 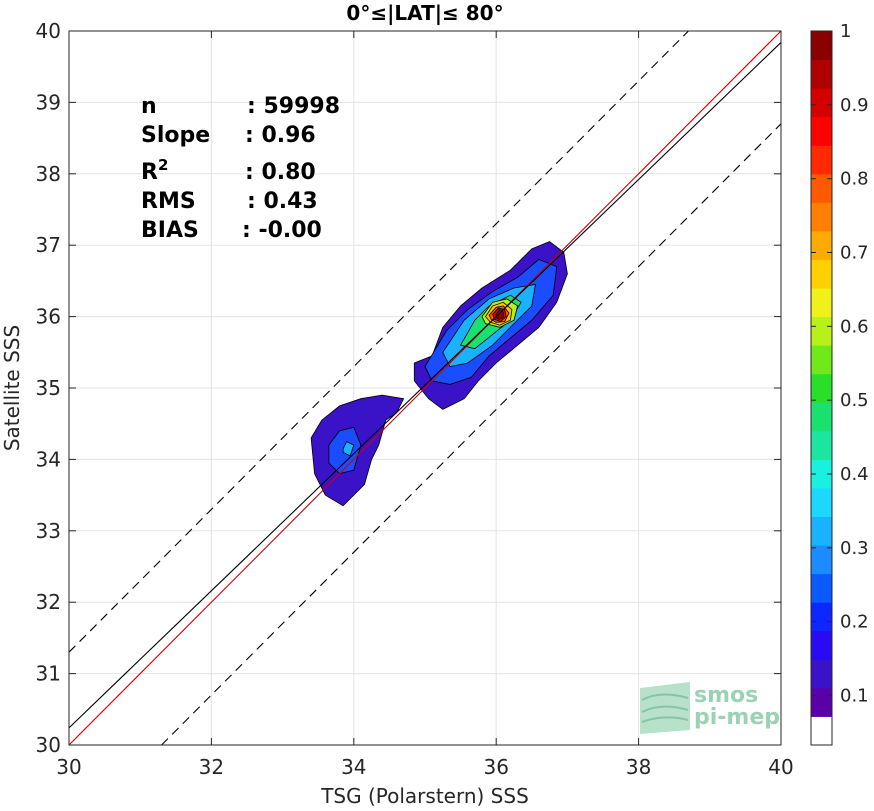 I want to click on x-tick-label: 34, so click(x=353, y=767).